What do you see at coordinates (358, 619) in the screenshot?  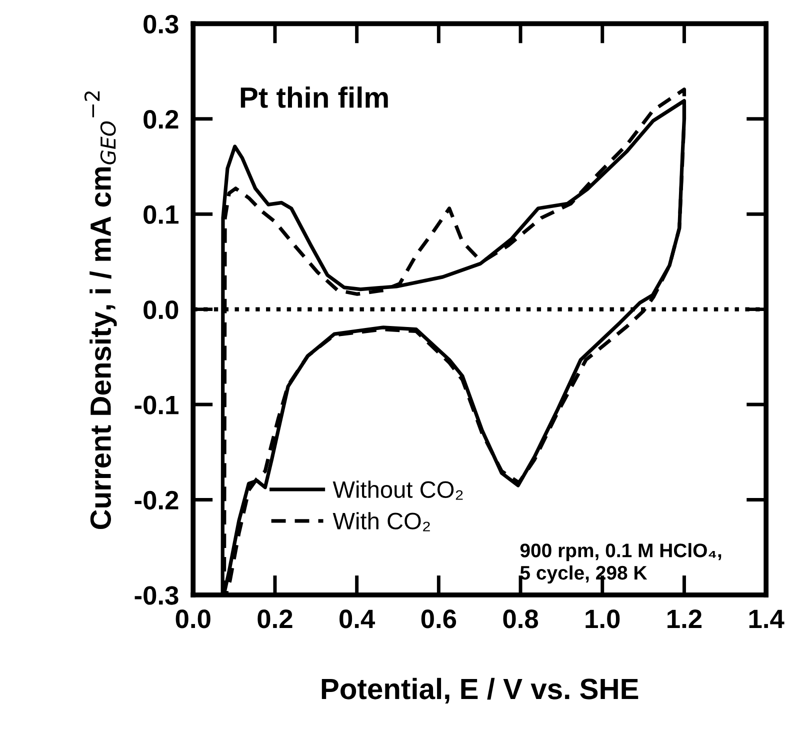 I see `x-tick-label: 0.4` at bounding box center [358, 619].